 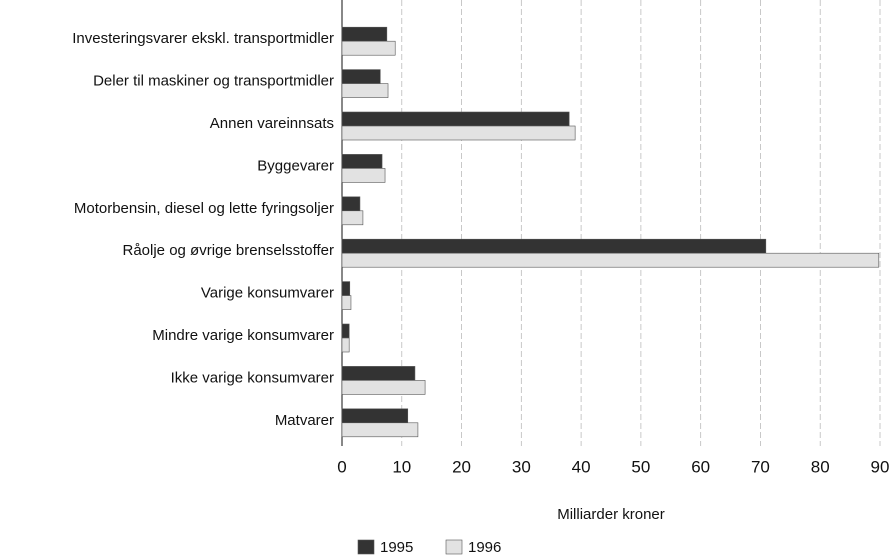 I want to click on x-axis-label: Milliarder kroner, so click(x=611, y=514).